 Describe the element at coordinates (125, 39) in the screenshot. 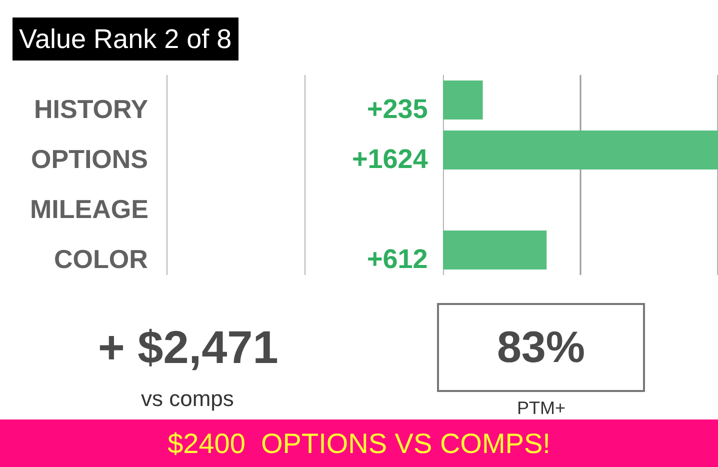

I see `text: Value Rank 2 of 8` at that location.